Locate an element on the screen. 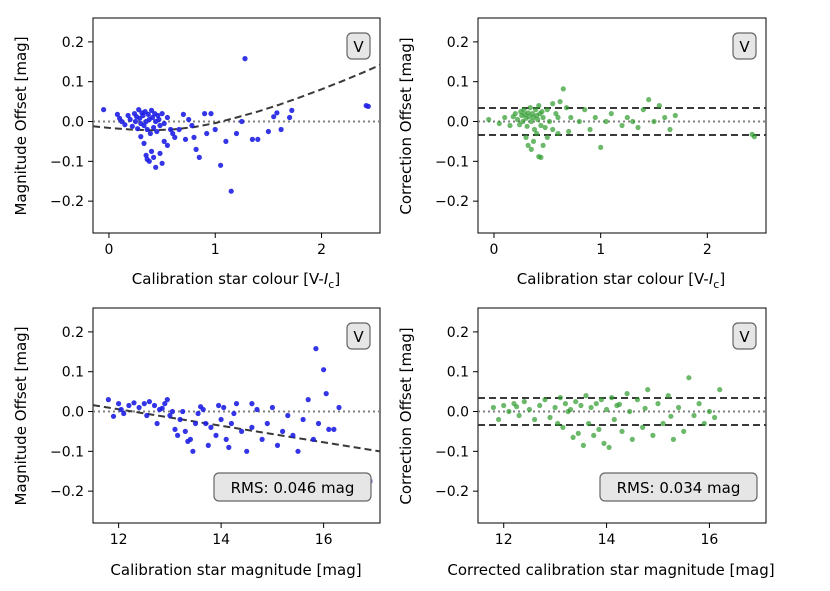 The width and height of the screenshot is (830, 591). x-tick-label: 0 is located at coordinates (108, 250).